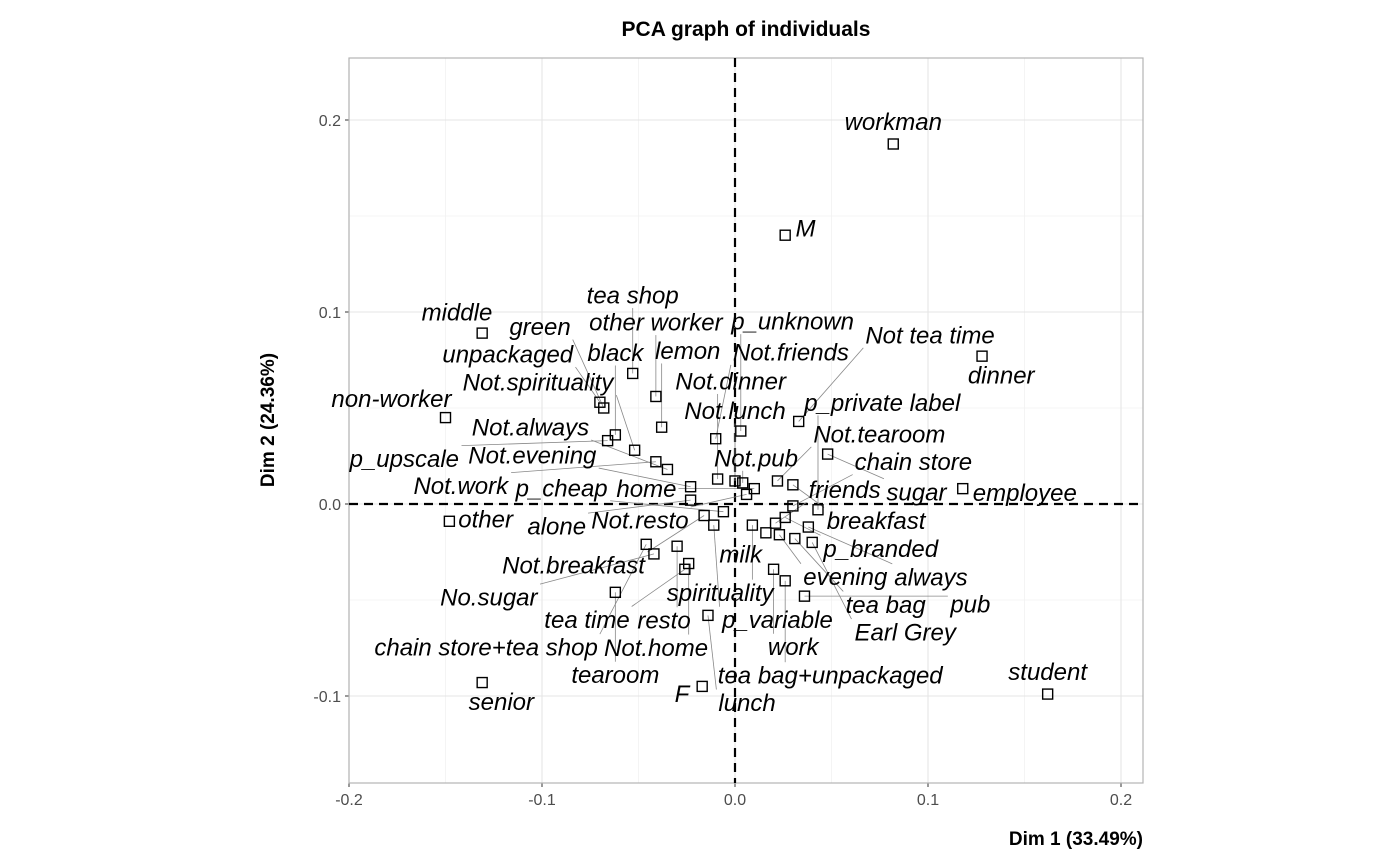 The width and height of the screenshot is (1400, 866). Describe the element at coordinates (616, 390) in the screenshot. I see `data-point: black` at that location.